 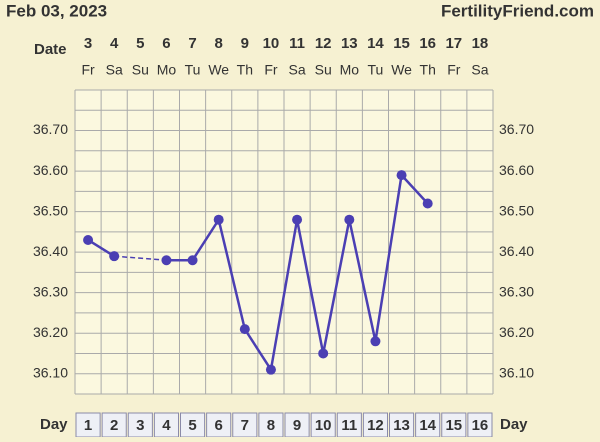 I want to click on date-number: 8, so click(x=219, y=43).